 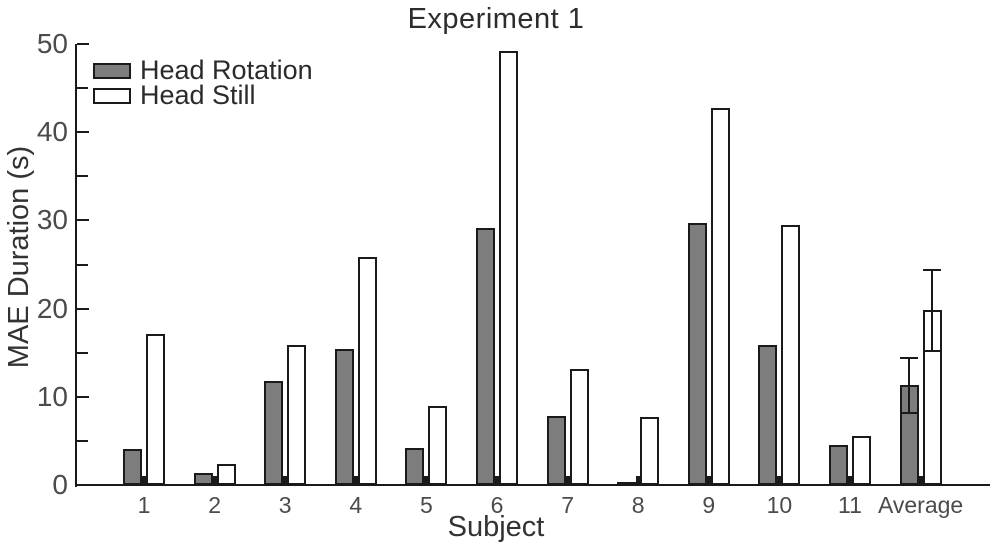 What do you see at coordinates (76, 265) in the screenshot?
I see `y-axis-line` at bounding box center [76, 265].